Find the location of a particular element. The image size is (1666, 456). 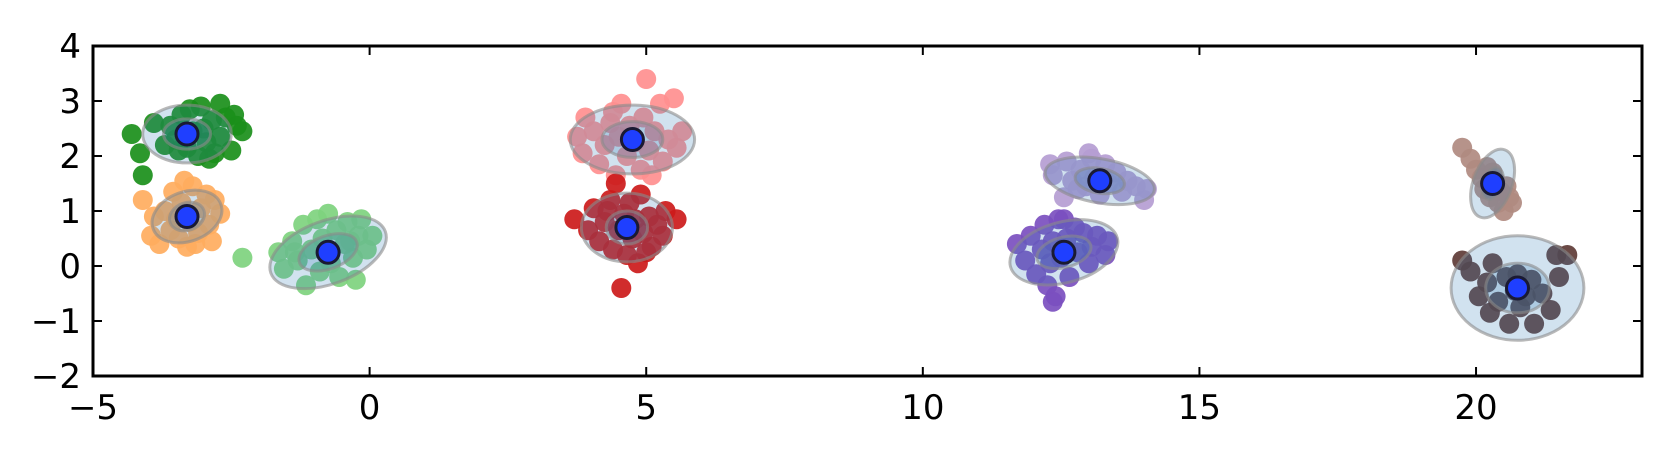

y-tick-label: 2 is located at coordinates (70, 157).